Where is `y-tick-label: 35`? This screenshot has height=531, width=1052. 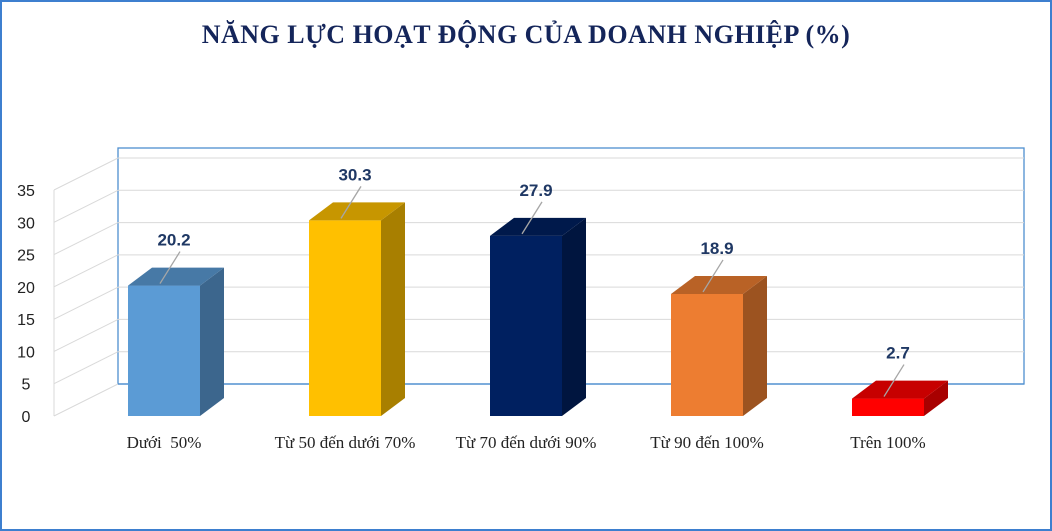
y-tick-label: 35 is located at coordinates (26, 191).